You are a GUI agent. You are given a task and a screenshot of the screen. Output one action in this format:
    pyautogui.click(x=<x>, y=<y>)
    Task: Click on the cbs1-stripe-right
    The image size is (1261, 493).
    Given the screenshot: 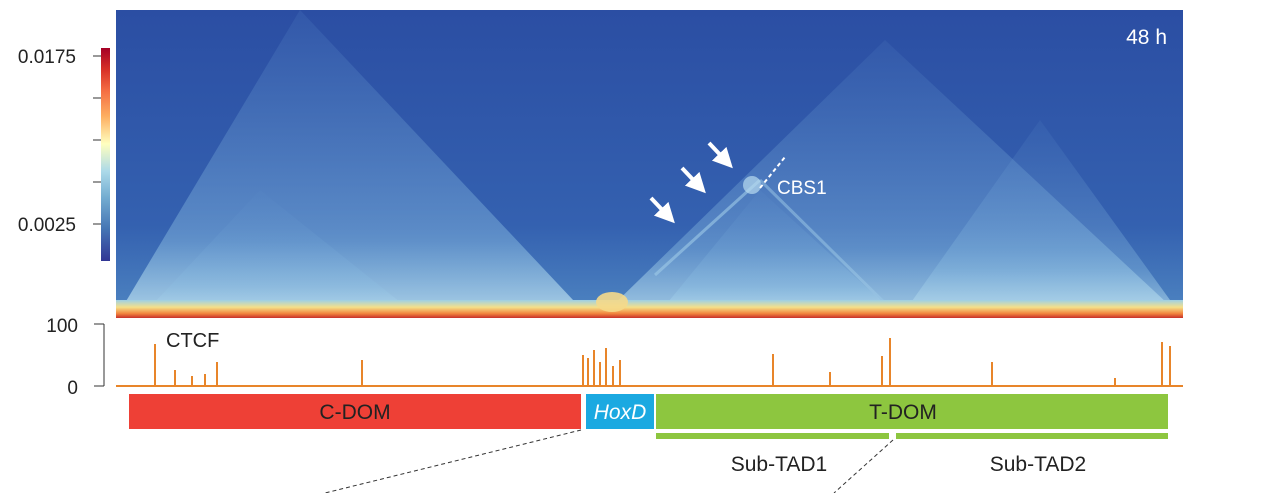 What is the action you would take?
    pyautogui.click(x=830, y=248)
    